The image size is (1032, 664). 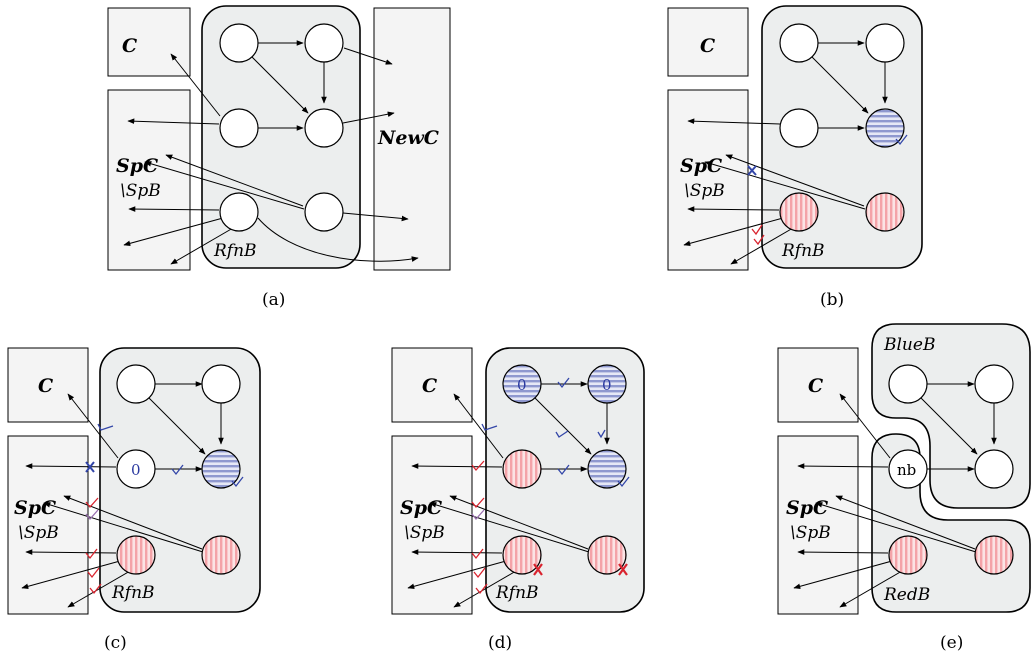 I want to click on box-newc, so click(x=412, y=139).